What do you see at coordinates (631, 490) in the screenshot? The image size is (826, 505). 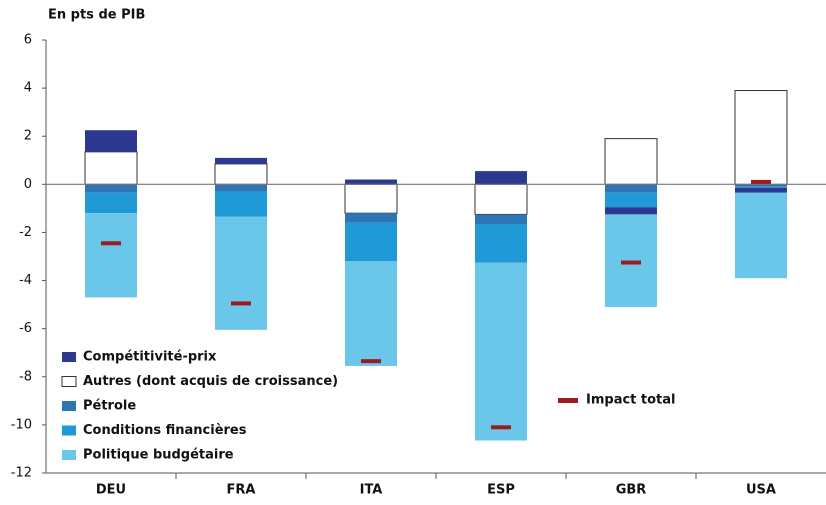 I see `x-tick-label: GBR` at bounding box center [631, 490].